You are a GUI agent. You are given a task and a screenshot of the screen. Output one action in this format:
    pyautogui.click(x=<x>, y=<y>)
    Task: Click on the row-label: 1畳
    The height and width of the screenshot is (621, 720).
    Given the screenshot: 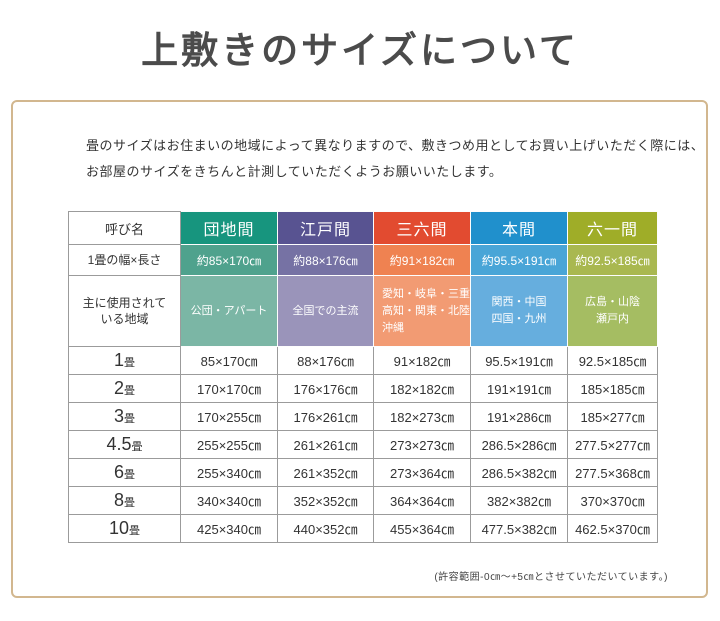 What is the action you would take?
    pyautogui.click(x=124, y=360)
    